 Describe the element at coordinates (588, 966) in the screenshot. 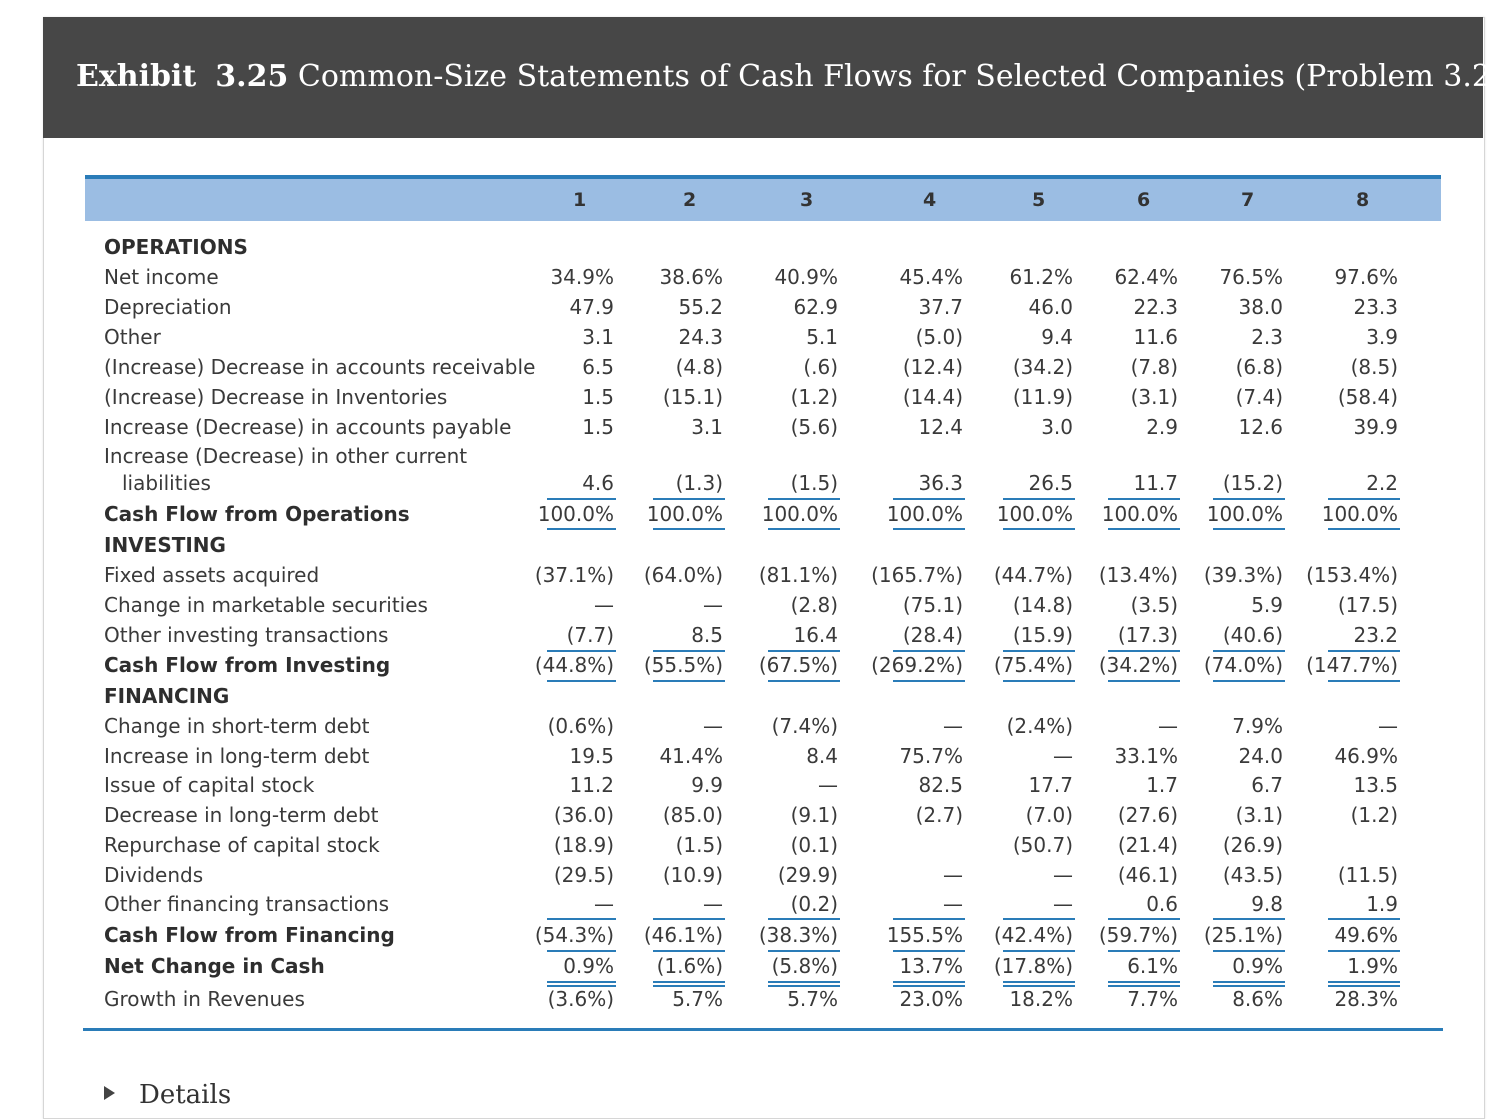

I see `cell-net-1: 0.9%` at that location.